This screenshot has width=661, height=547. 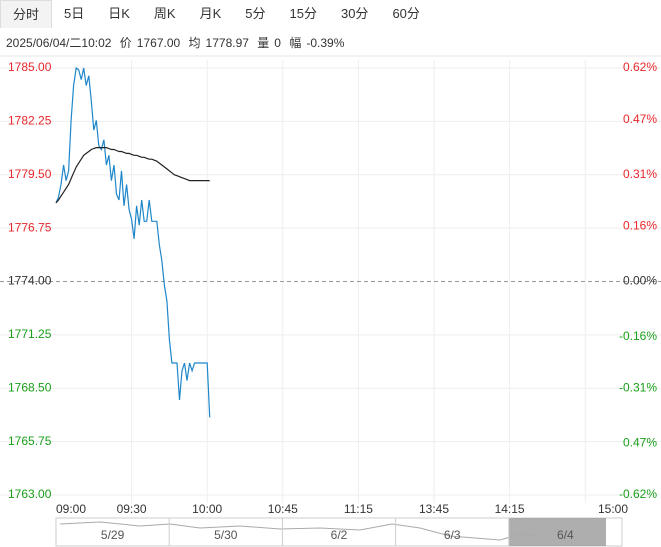 I want to click on tab: 5分, so click(x=255, y=13).